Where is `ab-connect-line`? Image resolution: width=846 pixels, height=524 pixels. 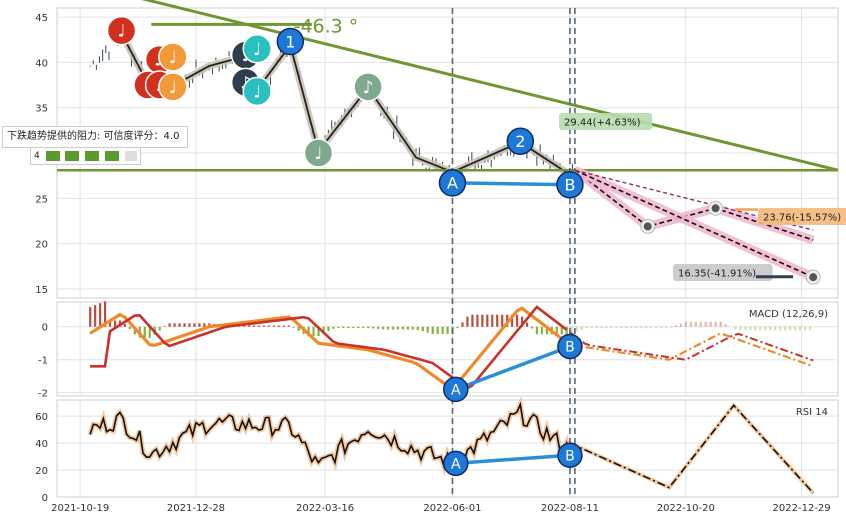
ab-connect-line is located at coordinates (510, 184).